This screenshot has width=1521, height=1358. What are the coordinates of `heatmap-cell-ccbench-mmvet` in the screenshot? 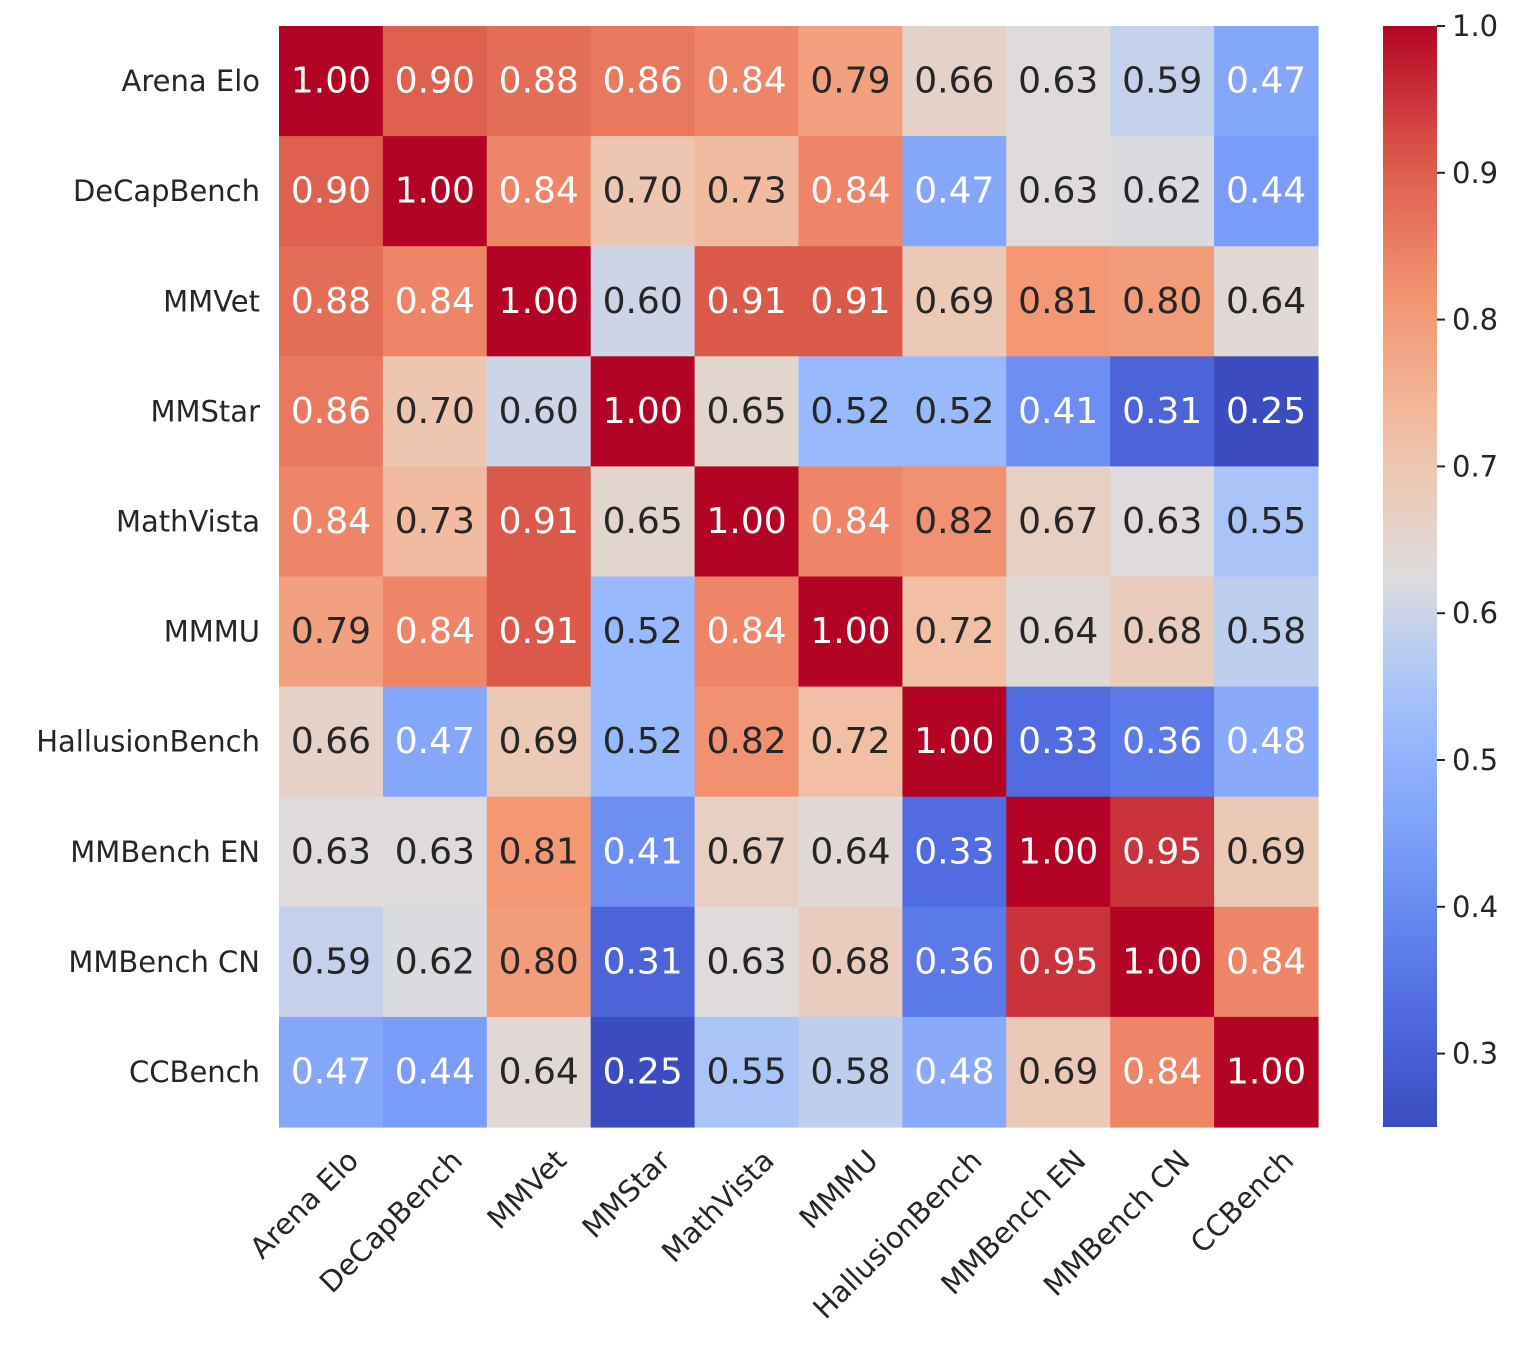 It's located at (539, 1072).